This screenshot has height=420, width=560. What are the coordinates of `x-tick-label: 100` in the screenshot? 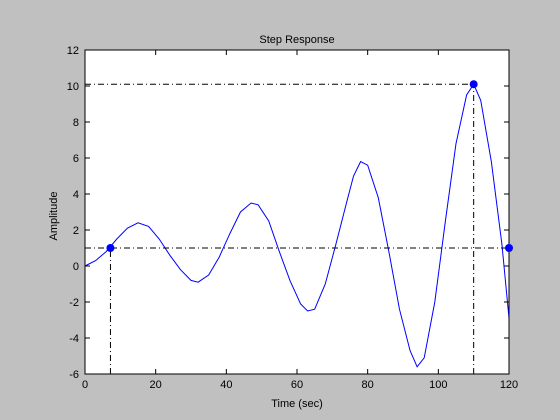 It's located at (438, 385).